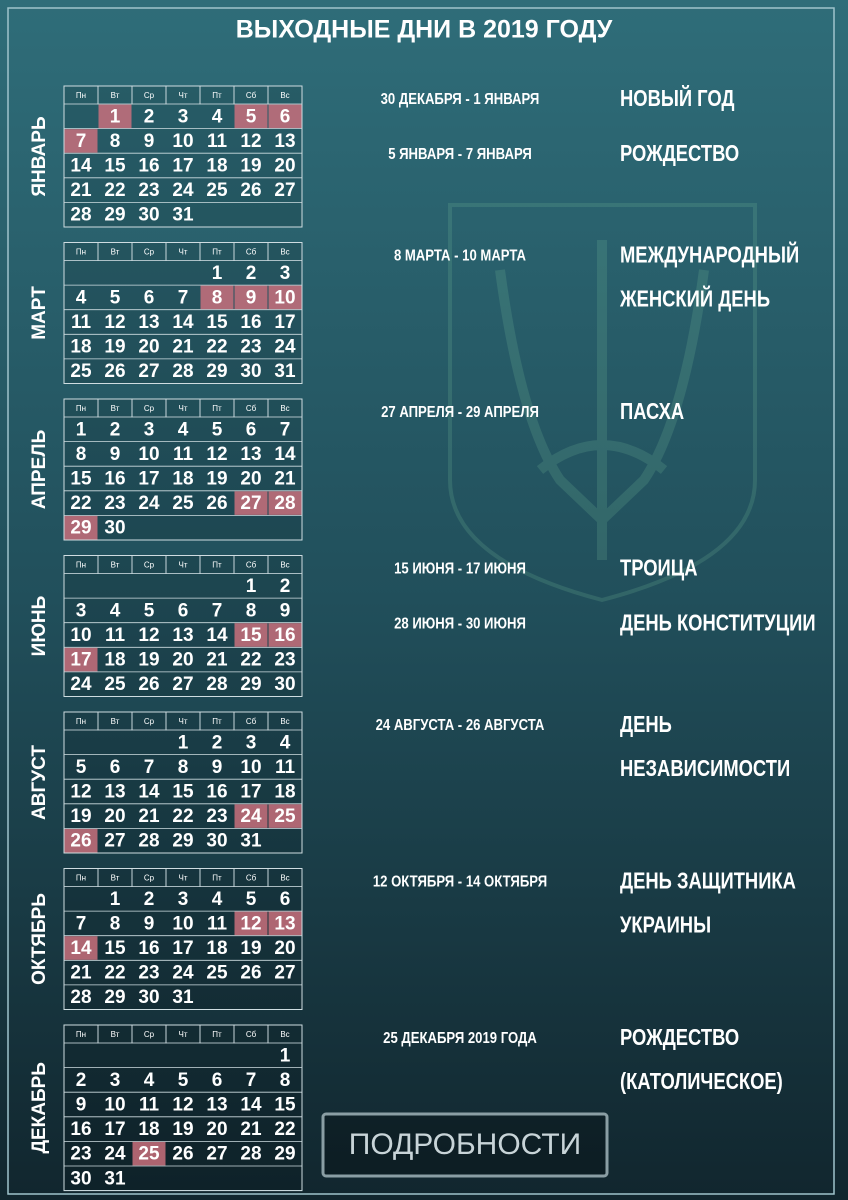  I want to click on day: 31, so click(251, 841).